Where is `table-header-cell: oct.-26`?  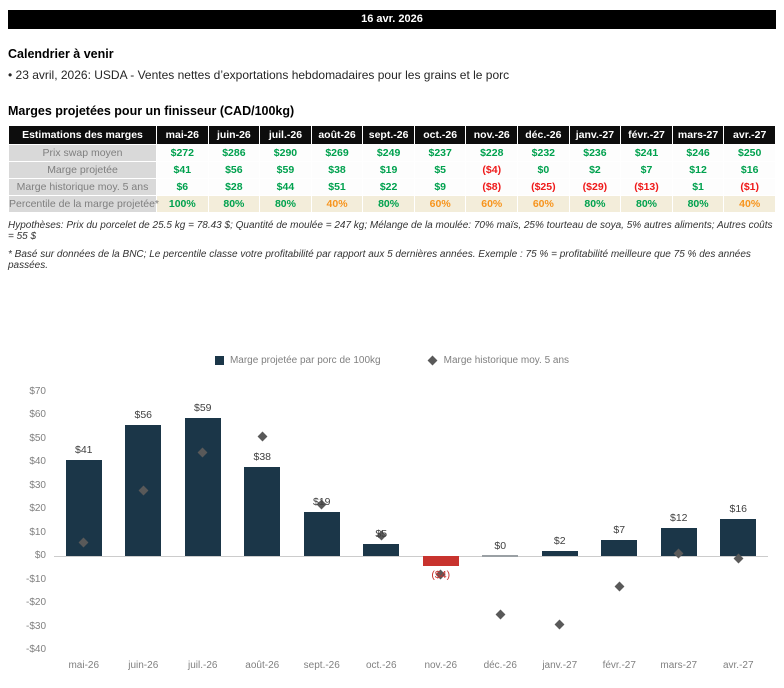
table-header-cell: oct.-26 is located at coordinates (440, 135).